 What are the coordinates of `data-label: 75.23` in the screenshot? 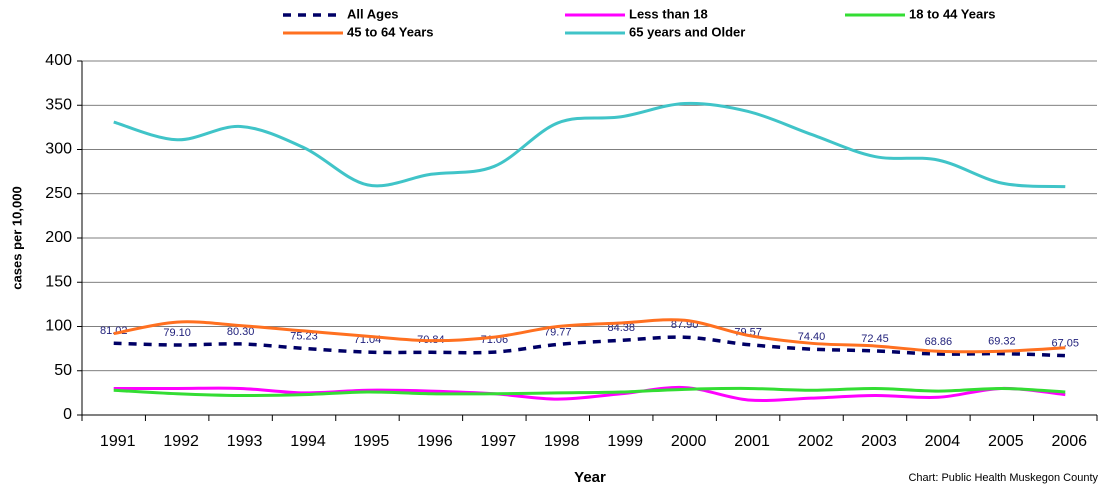 It's located at (304, 336).